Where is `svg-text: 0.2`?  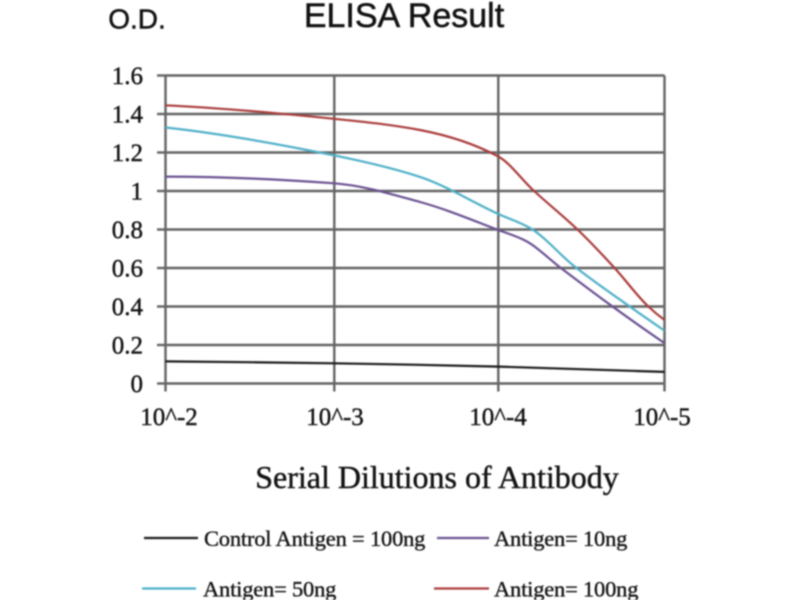 svg-text: 0.2 is located at coordinates (127, 346).